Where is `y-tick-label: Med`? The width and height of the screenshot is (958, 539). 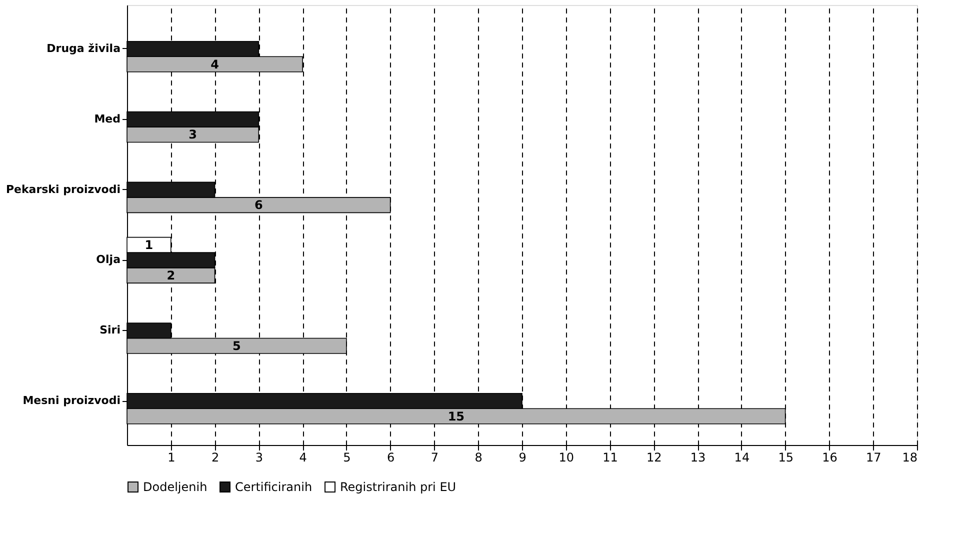 y-tick-label: Med is located at coordinates (107, 119).